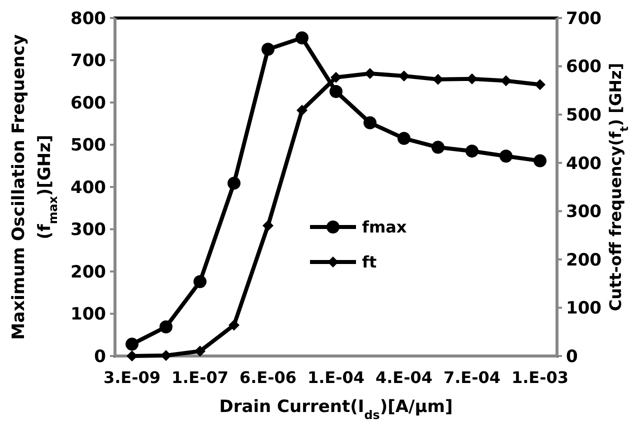 The height and width of the screenshot is (426, 635). Describe the element at coordinates (88, 314) in the screenshot. I see `y-tick-label: 100` at that location.